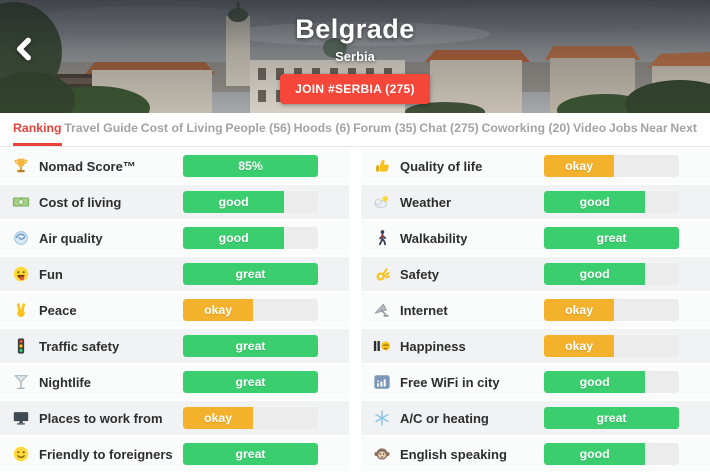  I want to click on ranking-row-nomad-score: Nomad Score™ 85%, so click(174, 166).